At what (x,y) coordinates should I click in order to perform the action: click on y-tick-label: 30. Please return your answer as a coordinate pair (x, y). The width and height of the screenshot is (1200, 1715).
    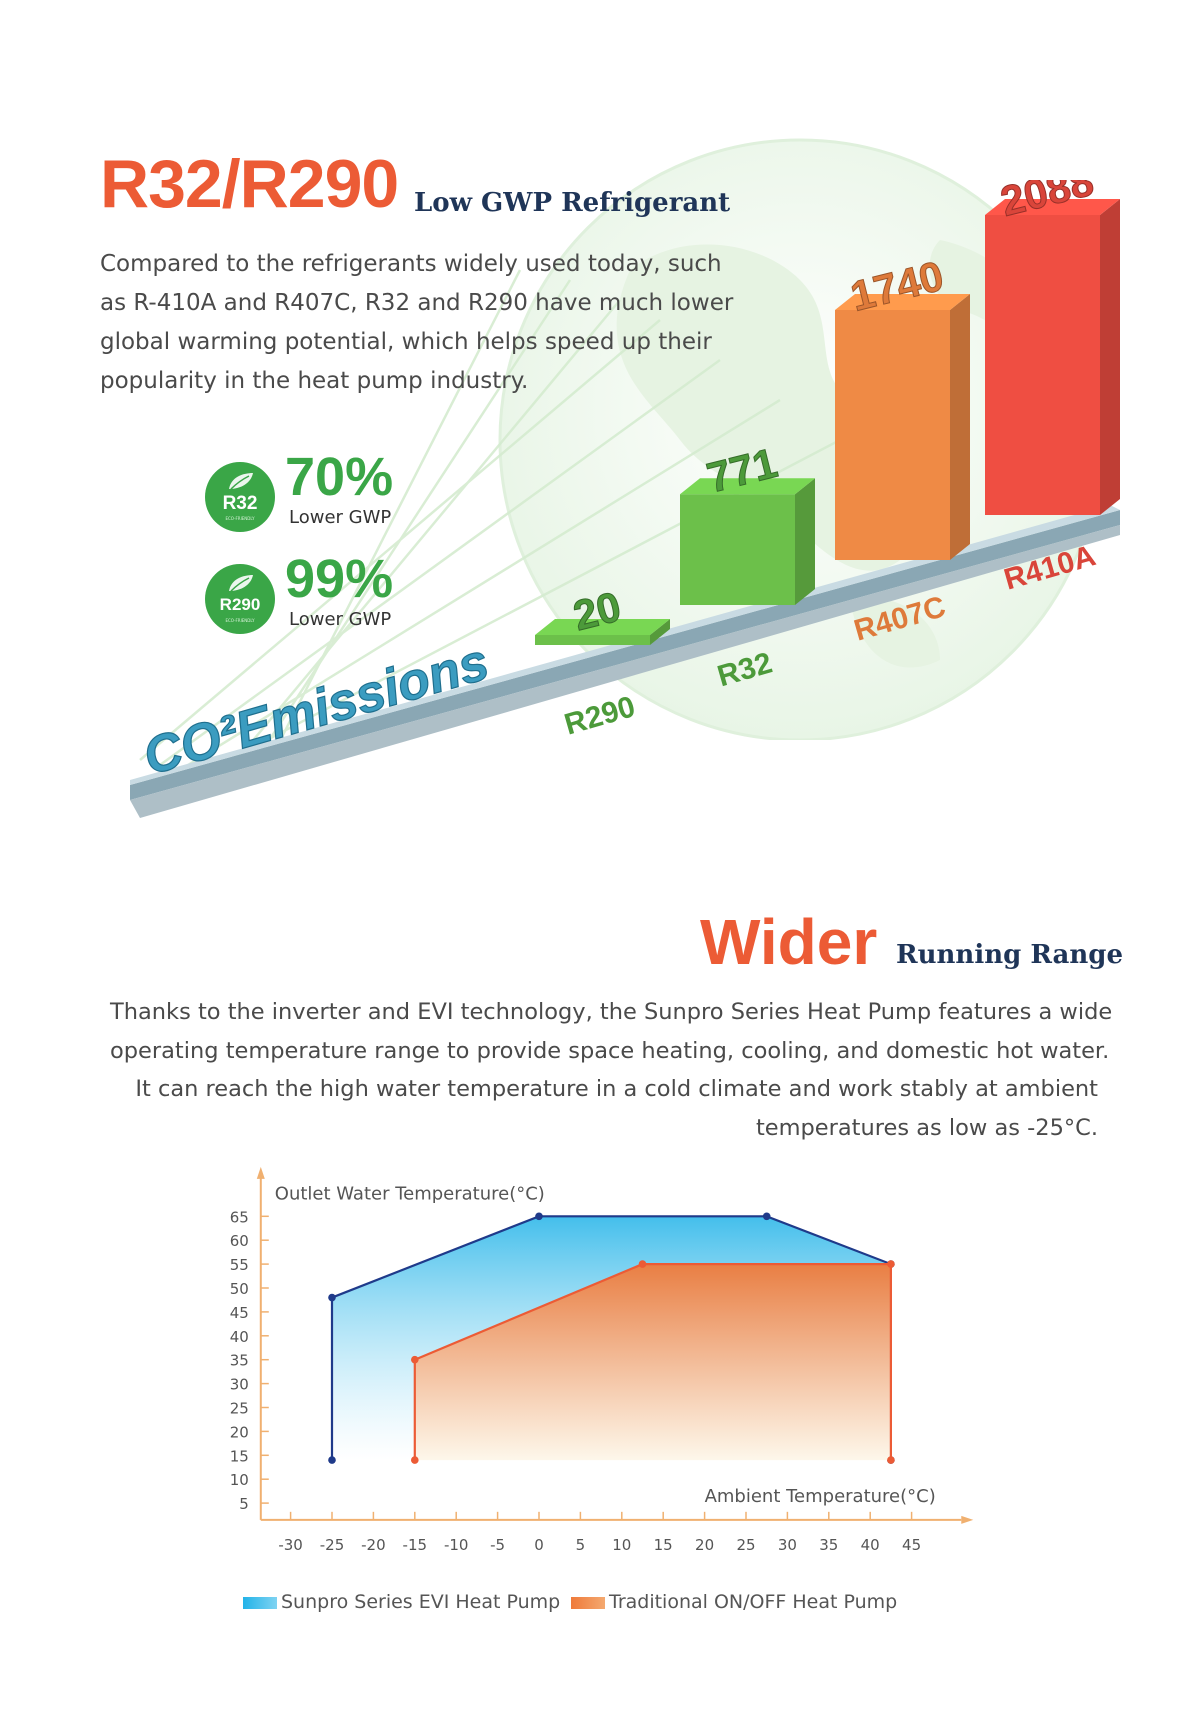
    Looking at the image, I should click on (239, 1385).